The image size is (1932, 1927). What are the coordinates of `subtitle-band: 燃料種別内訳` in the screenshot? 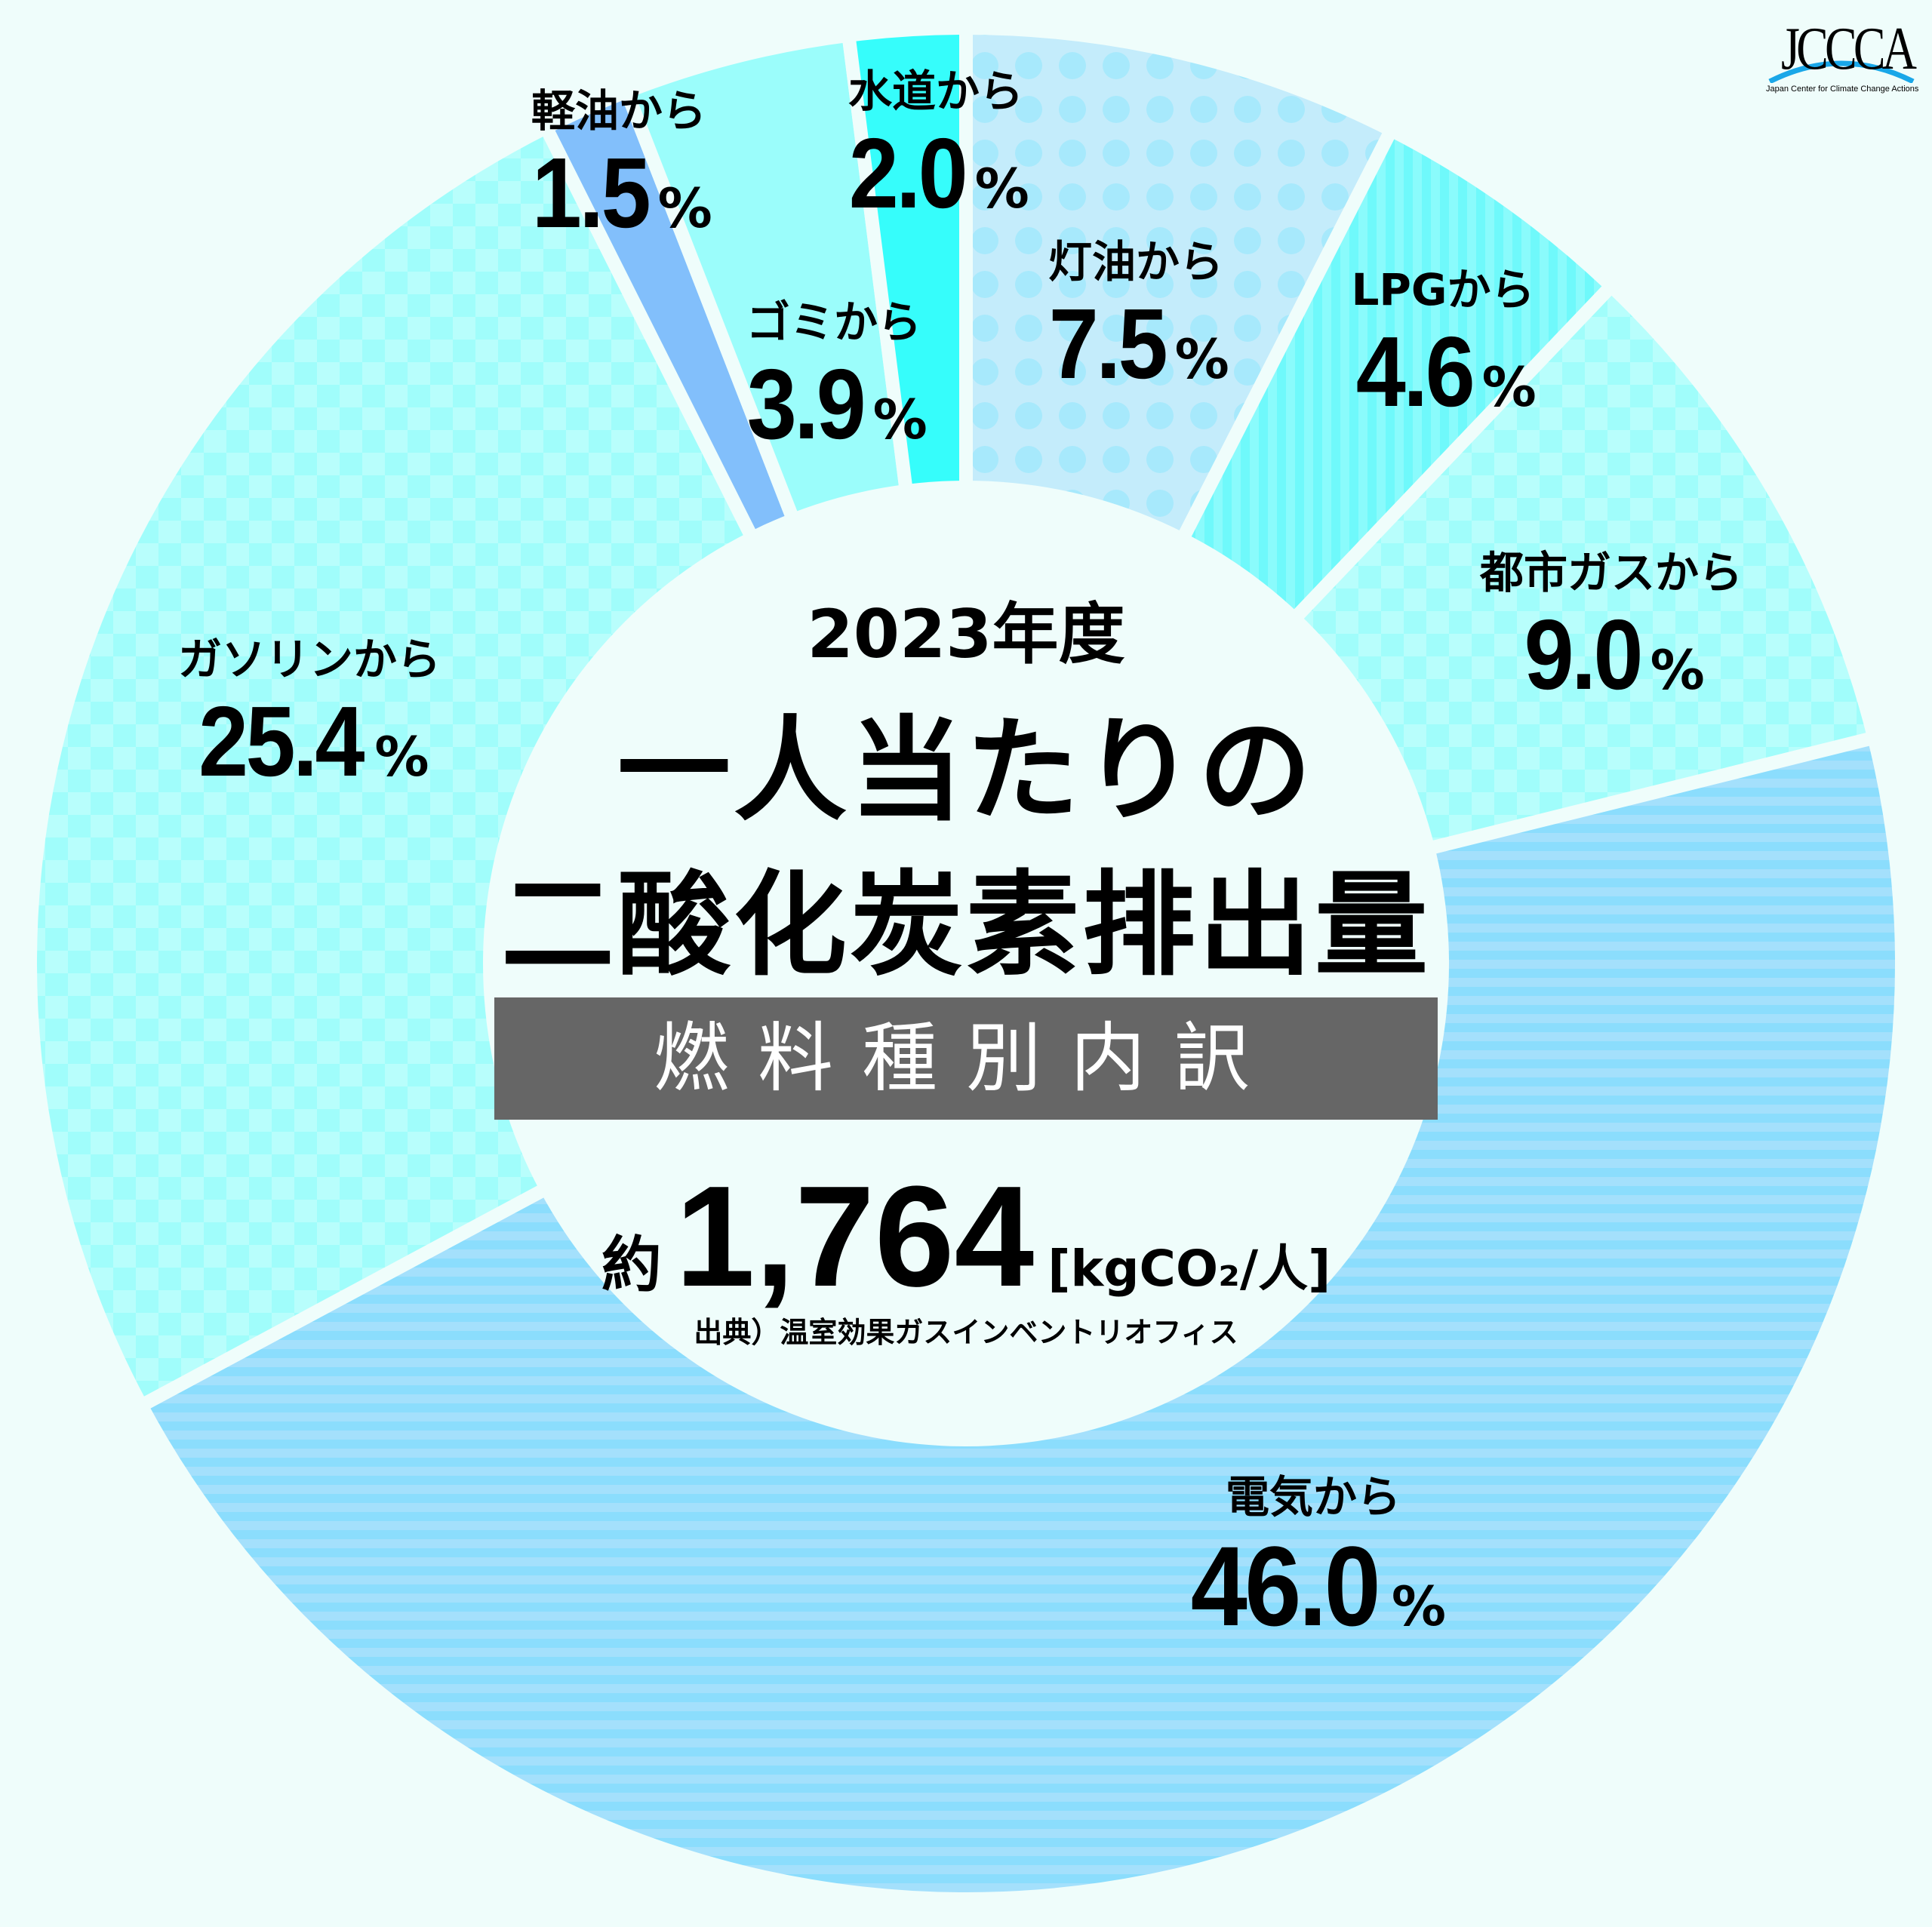 It's located at (966, 1058).